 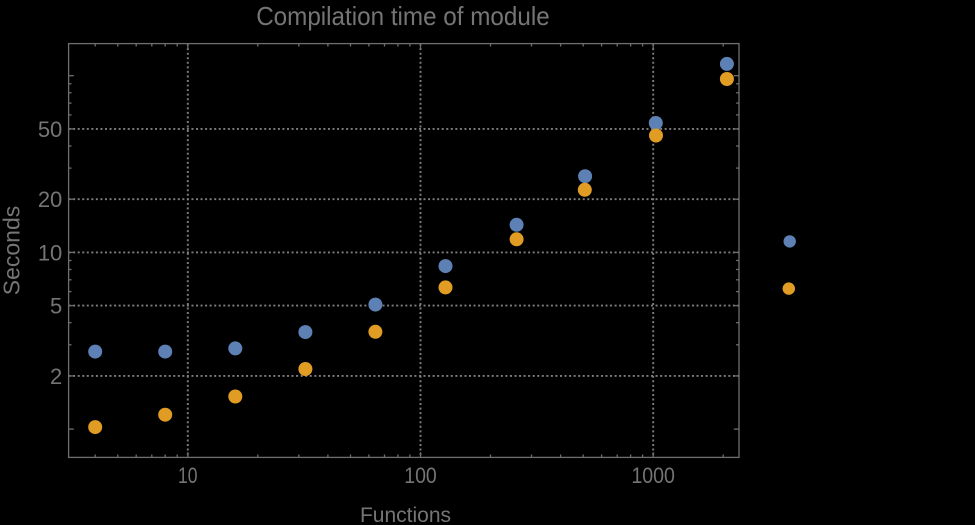 I want to click on svg-text: 20, so click(x=50, y=199).